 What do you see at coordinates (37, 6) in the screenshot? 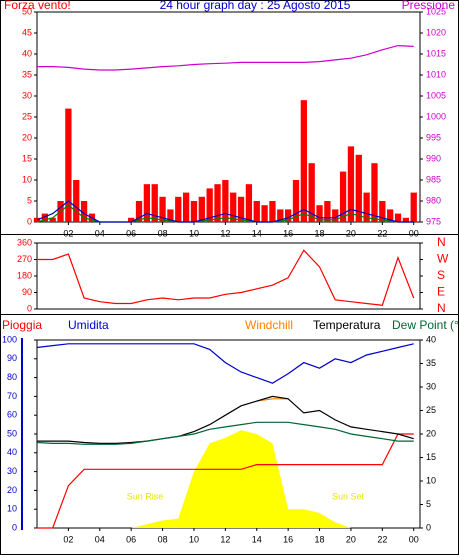
I see `wind-label: Forza vento!` at bounding box center [37, 6].